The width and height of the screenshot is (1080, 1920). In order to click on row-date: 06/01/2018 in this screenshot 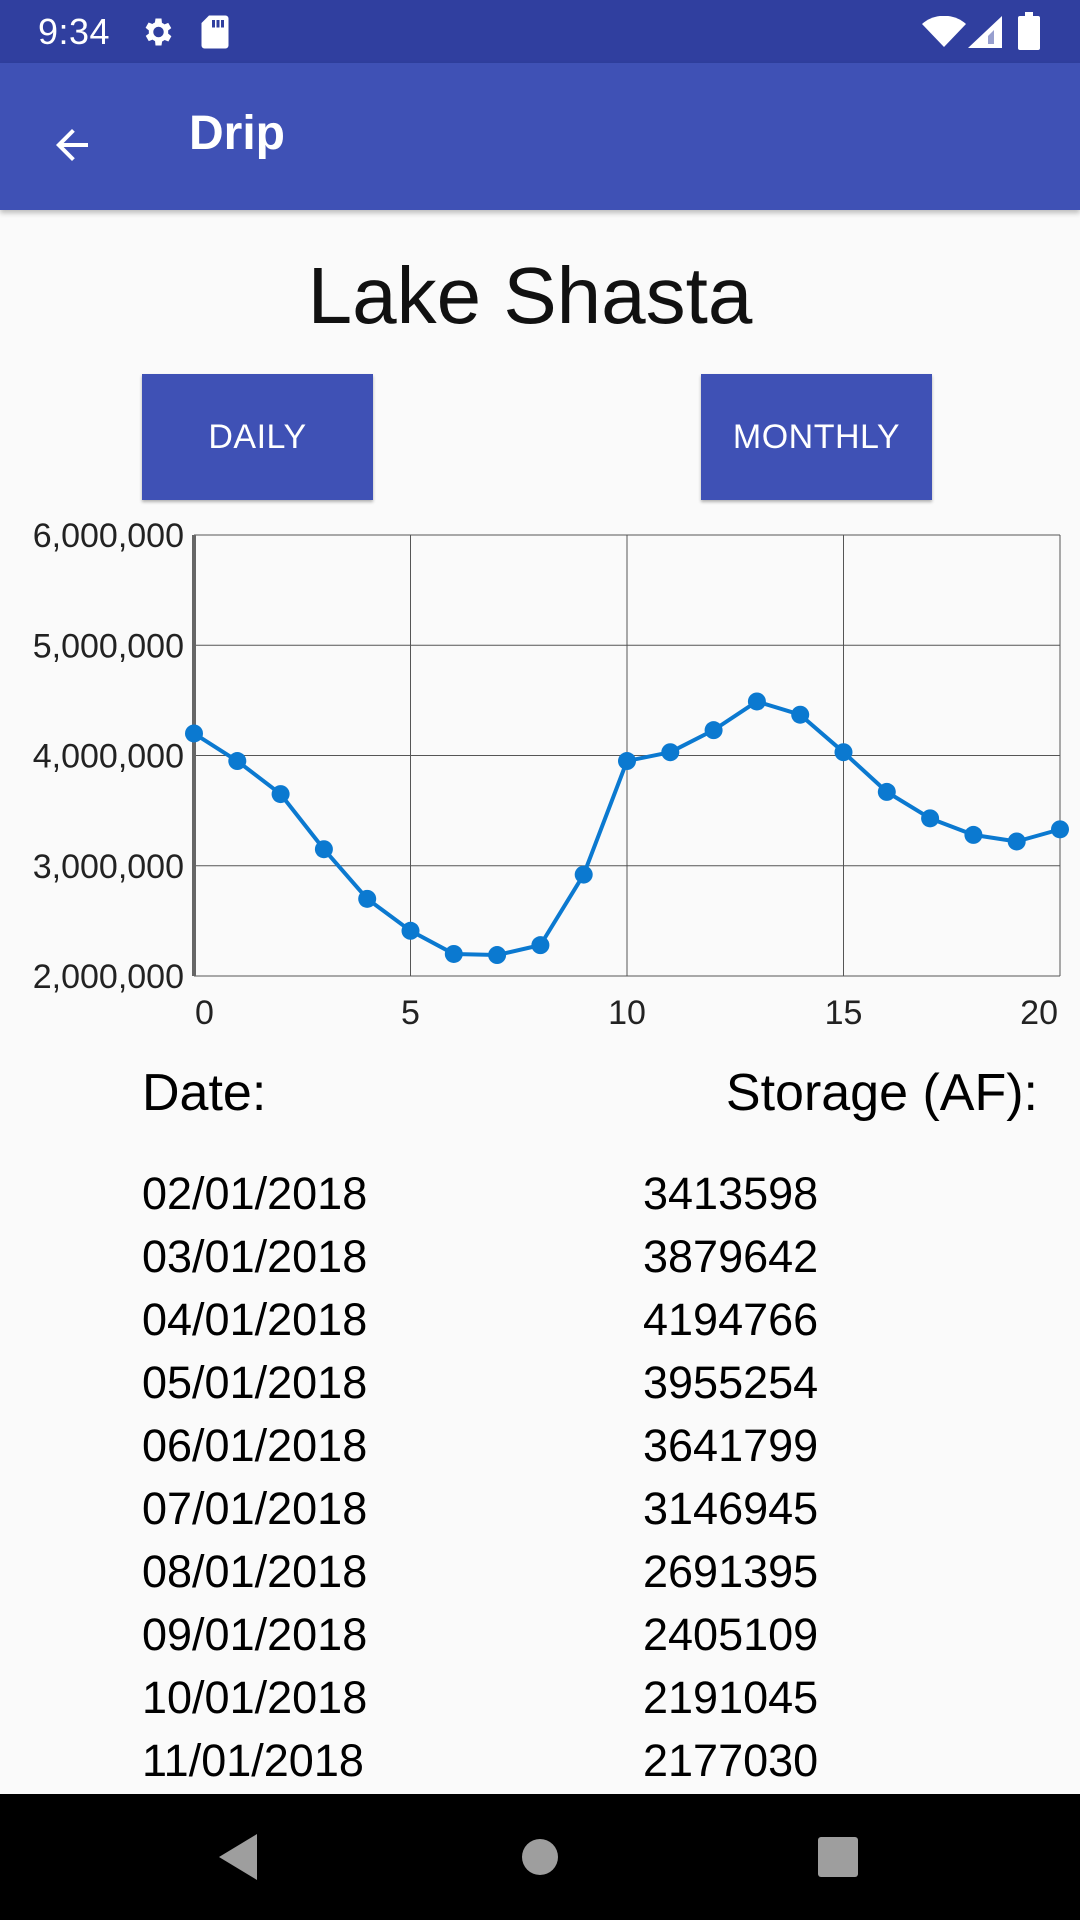, I will do `click(255, 1445)`.